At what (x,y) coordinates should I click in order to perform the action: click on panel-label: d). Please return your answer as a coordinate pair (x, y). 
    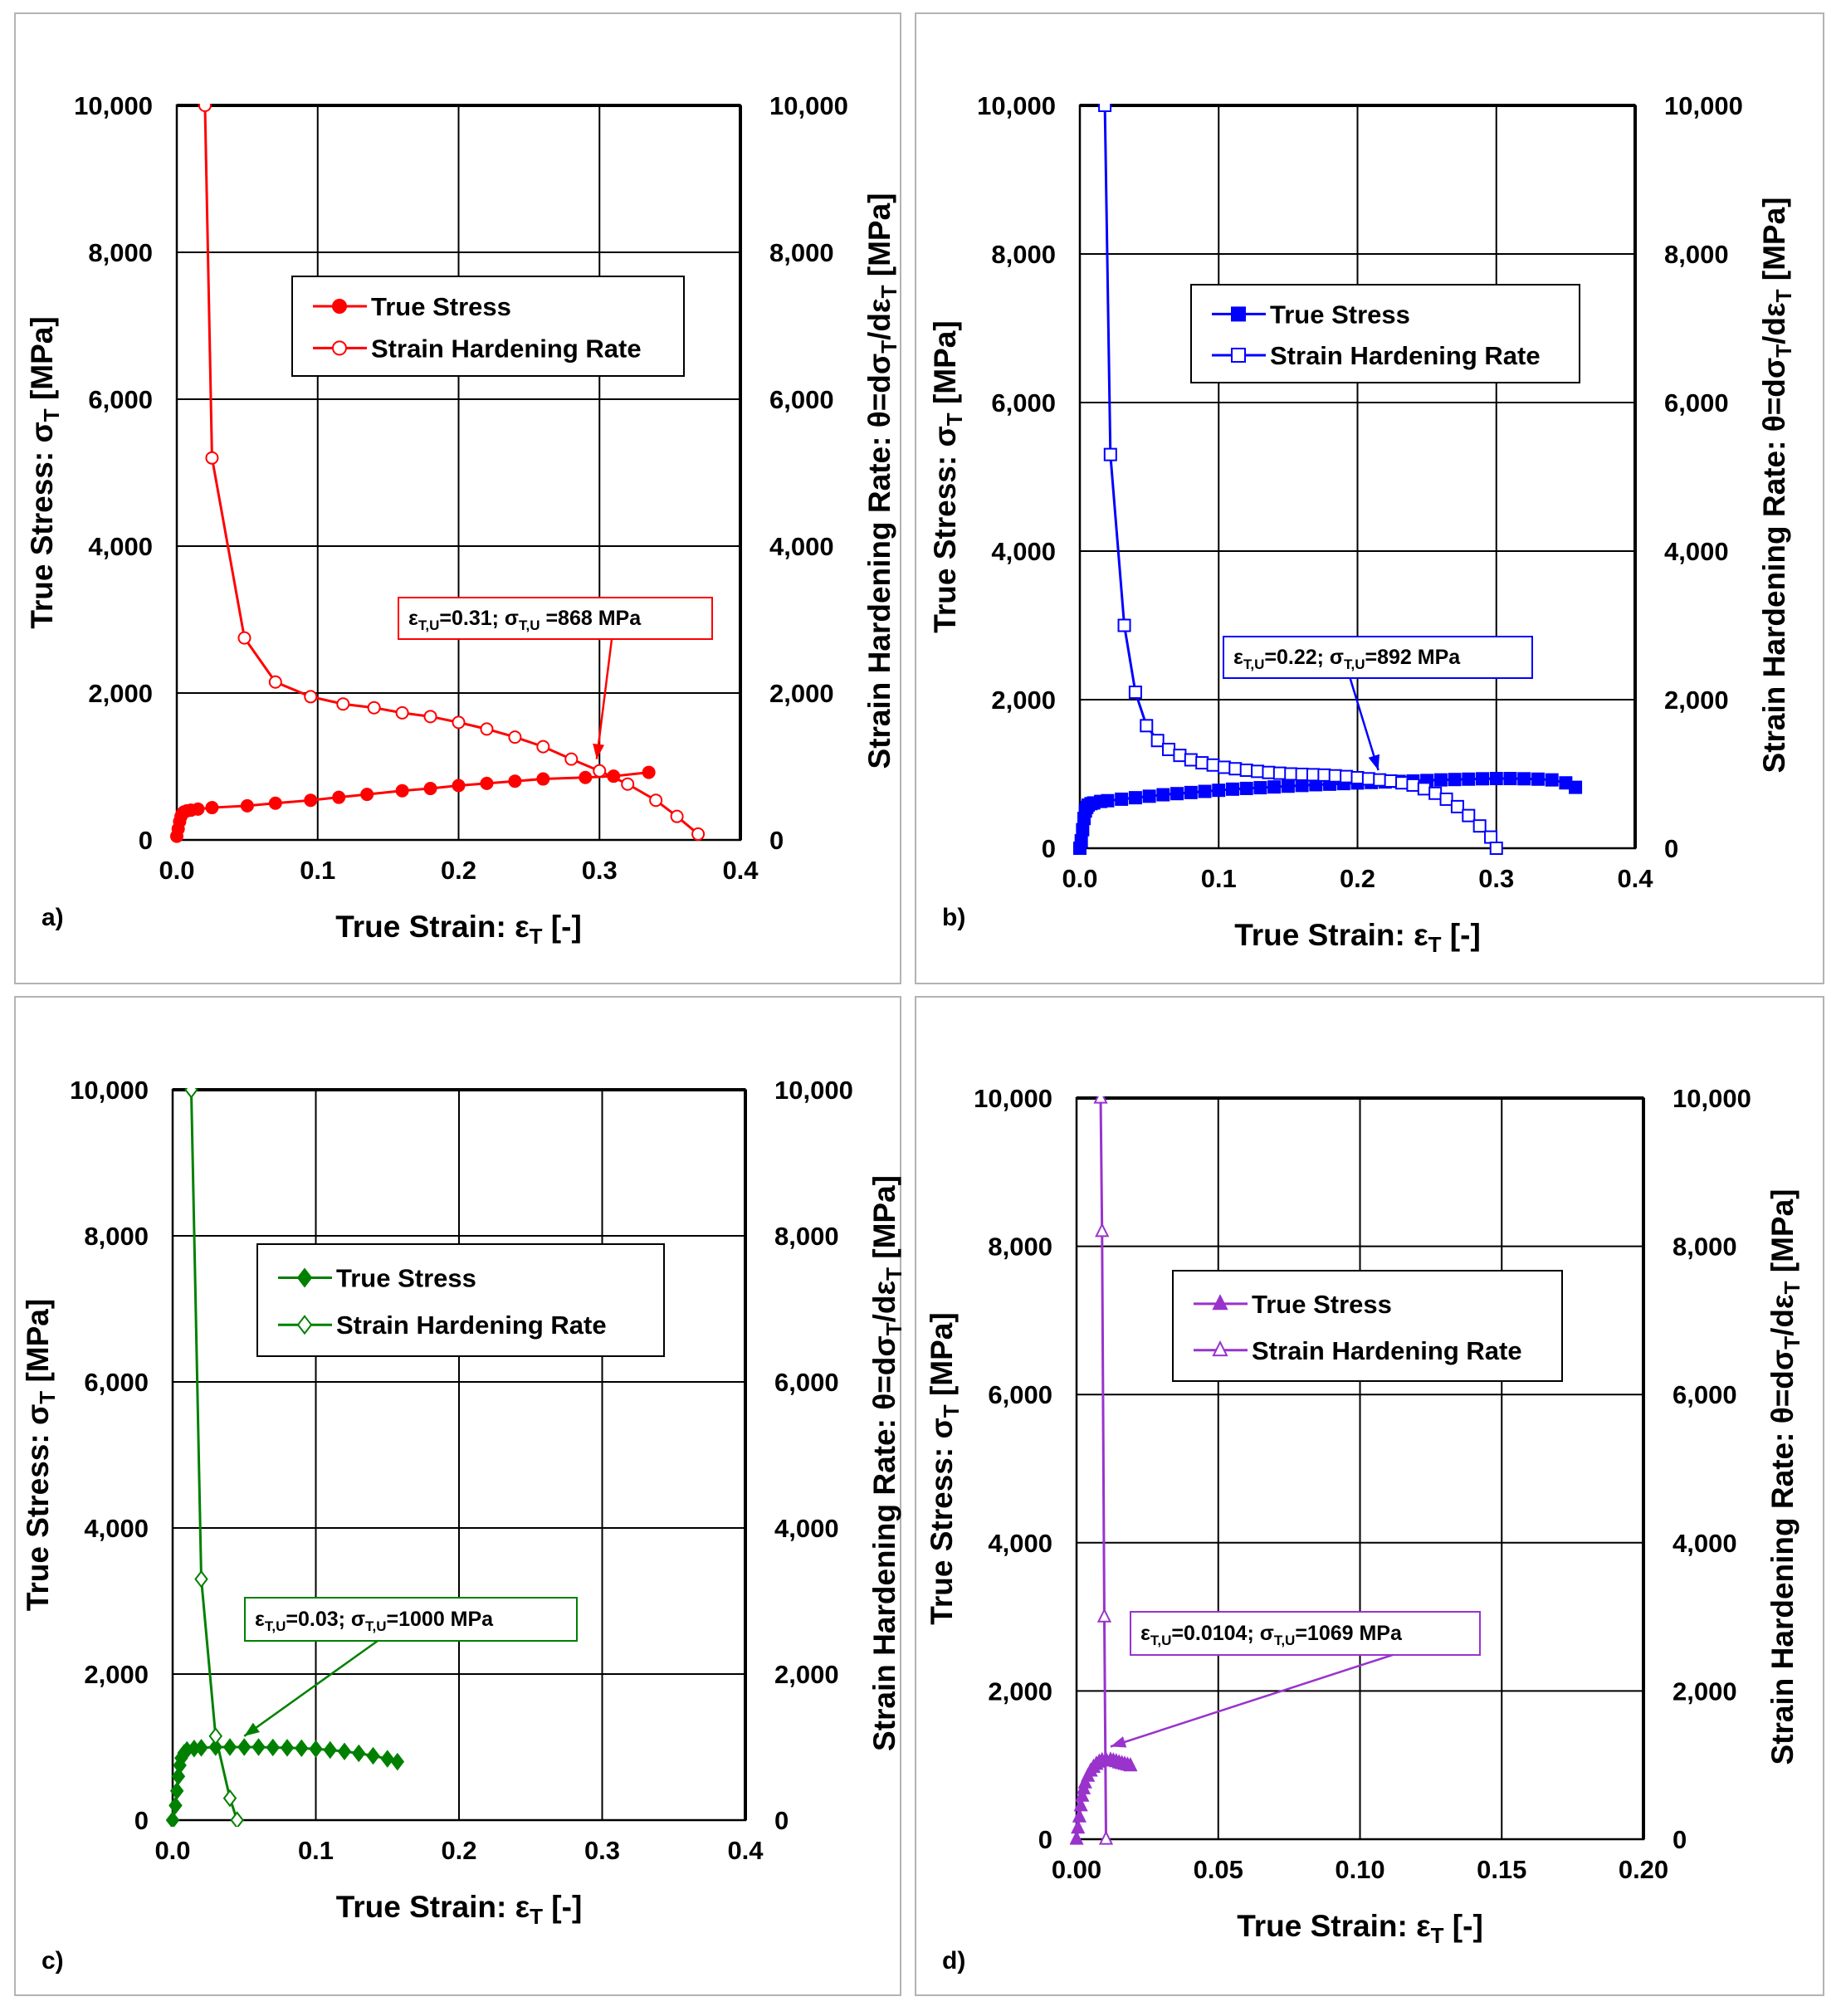
    Looking at the image, I should click on (953, 1961).